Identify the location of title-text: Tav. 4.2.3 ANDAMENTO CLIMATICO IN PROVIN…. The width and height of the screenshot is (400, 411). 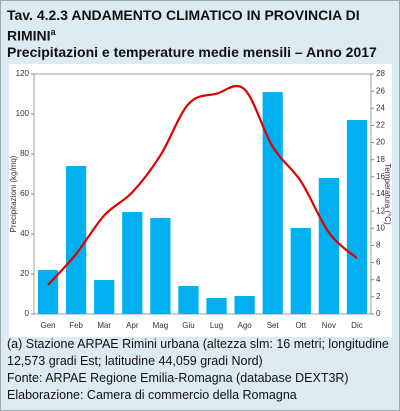
(183, 25).